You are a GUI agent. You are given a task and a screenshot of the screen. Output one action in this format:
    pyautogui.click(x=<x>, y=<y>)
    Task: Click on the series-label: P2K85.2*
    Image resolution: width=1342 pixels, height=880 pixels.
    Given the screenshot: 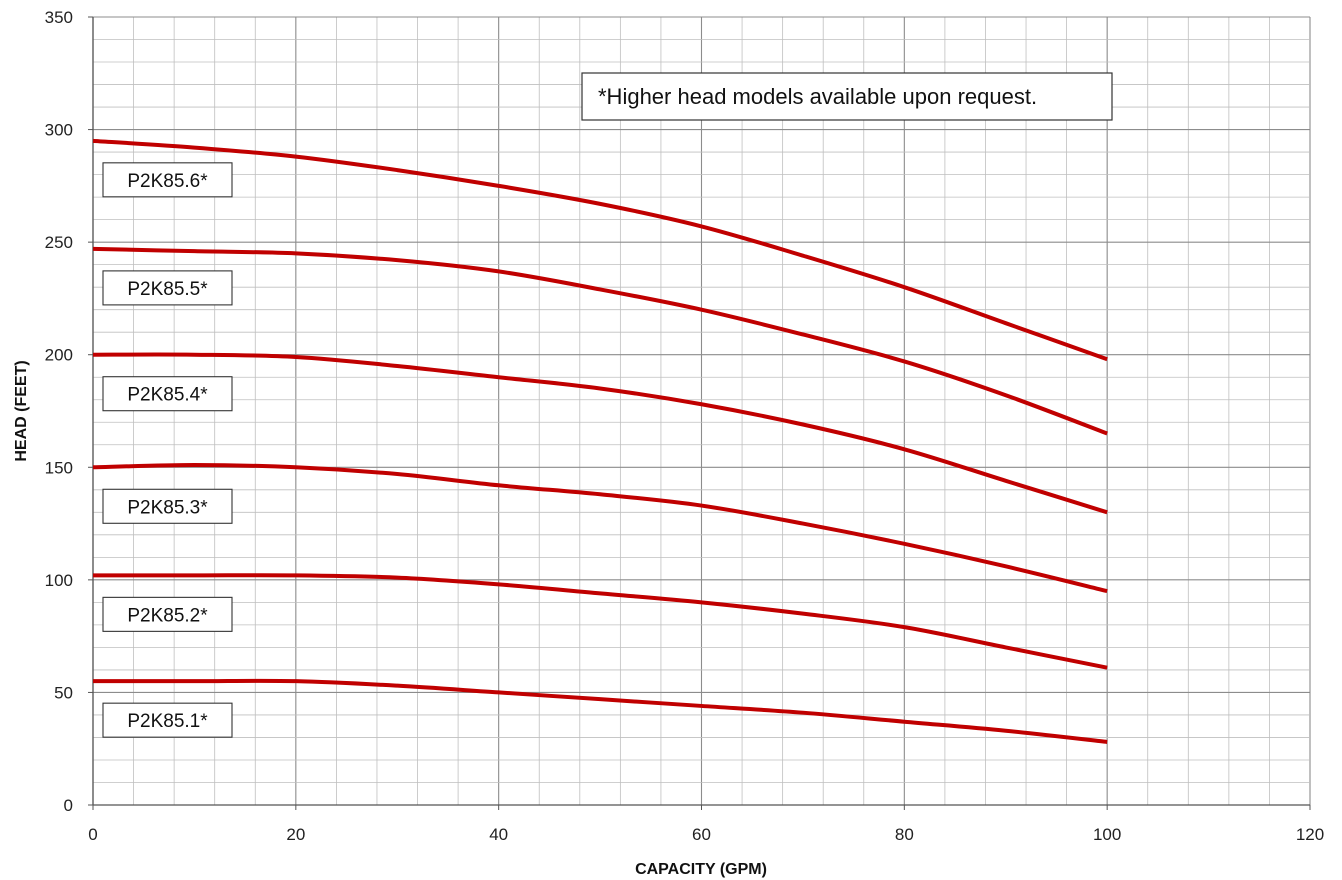 What is the action you would take?
    pyautogui.click(x=167, y=615)
    